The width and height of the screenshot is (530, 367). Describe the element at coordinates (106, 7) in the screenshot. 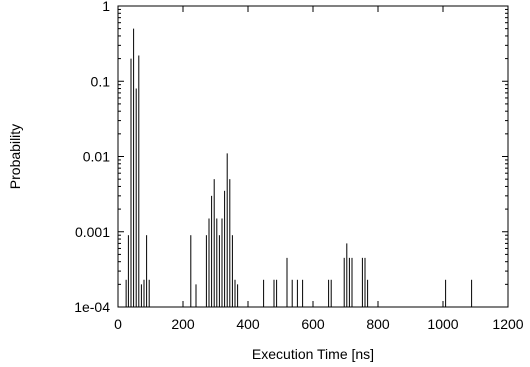

I see `y-tick-label: 1` at that location.